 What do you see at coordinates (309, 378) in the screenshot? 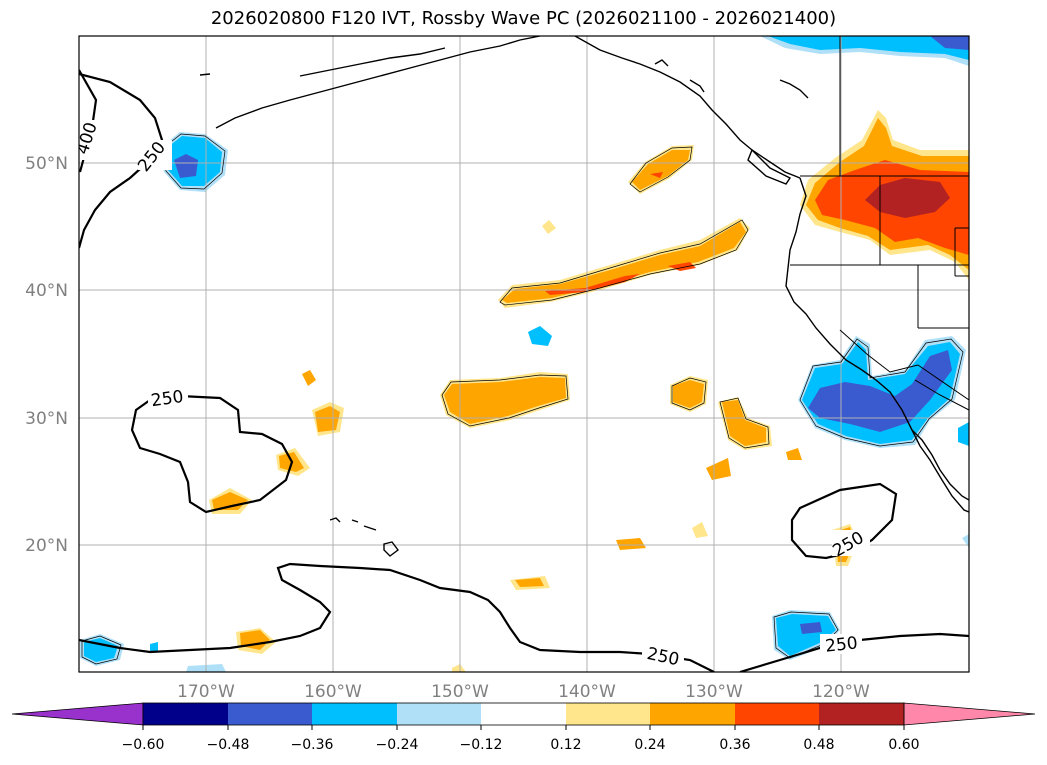
I see `small-blob-m` at bounding box center [309, 378].